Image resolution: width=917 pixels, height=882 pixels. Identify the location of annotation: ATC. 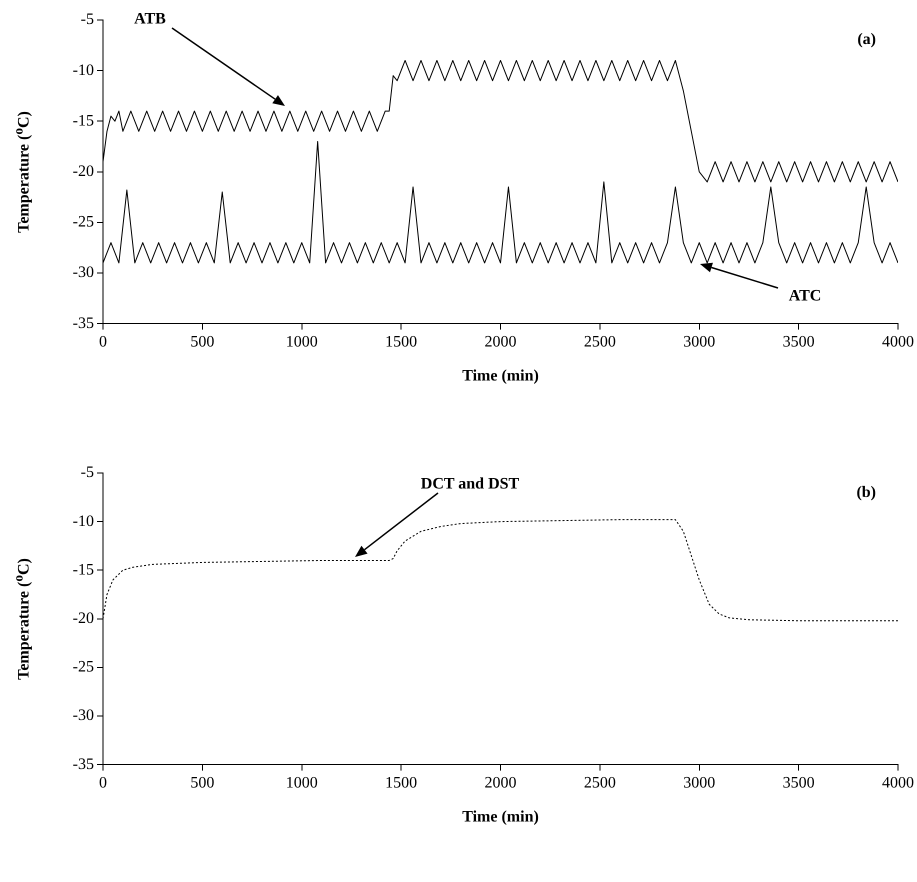
(805, 296).